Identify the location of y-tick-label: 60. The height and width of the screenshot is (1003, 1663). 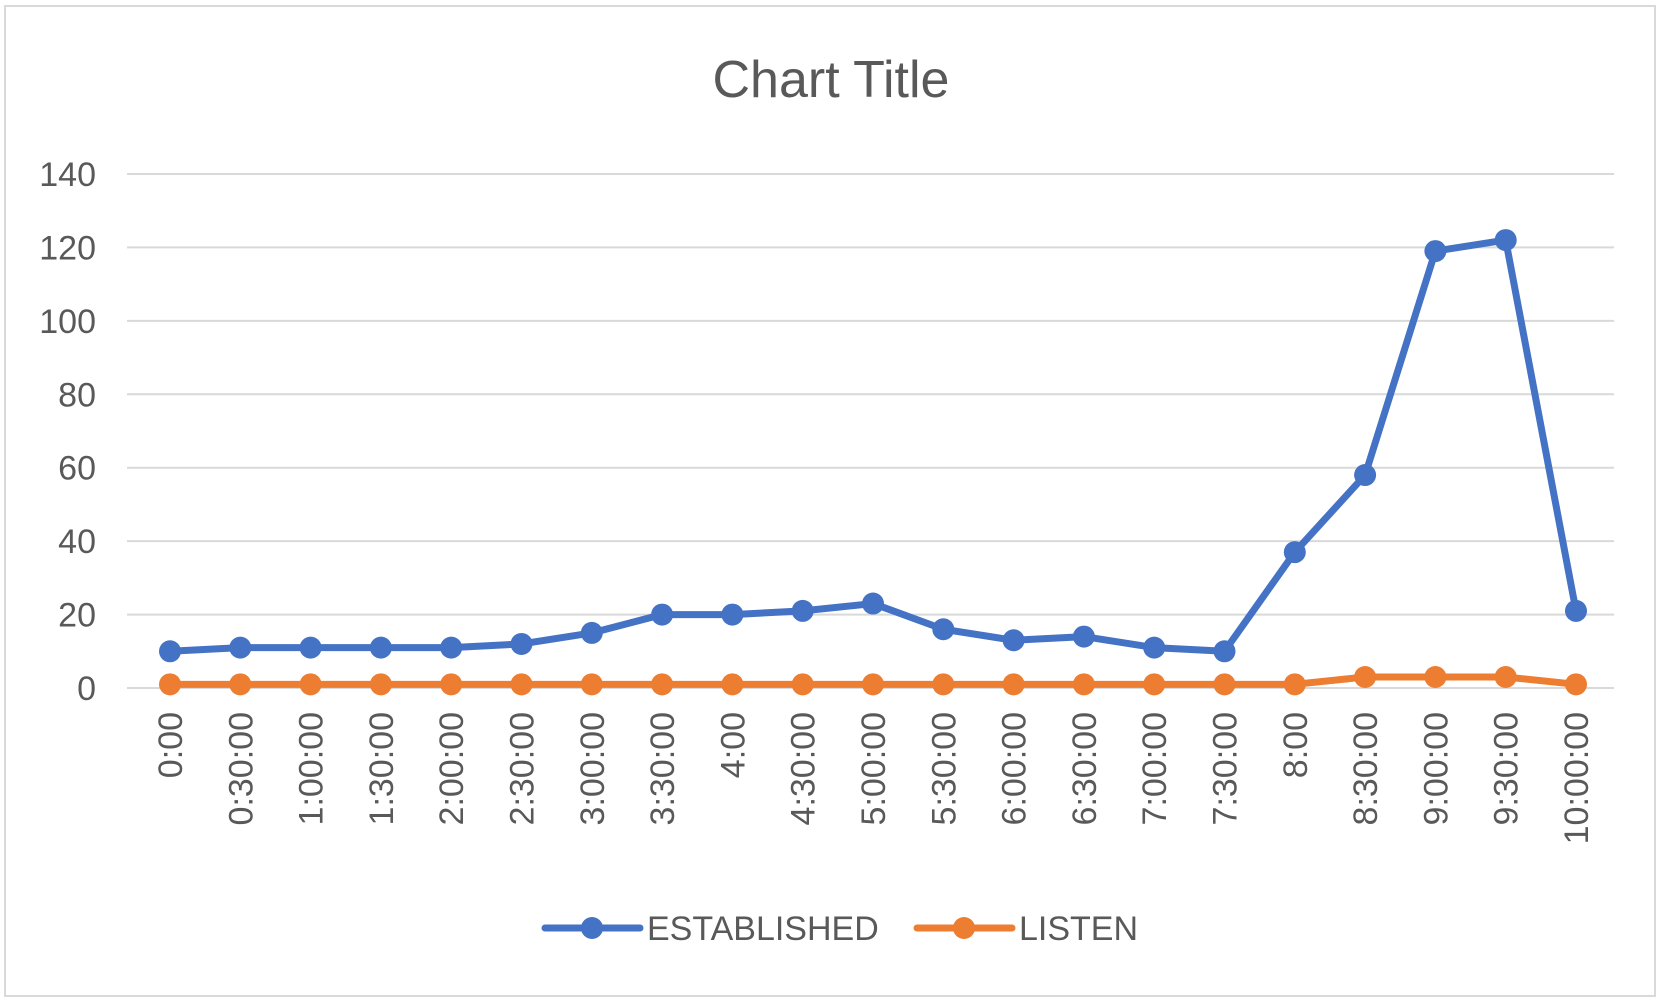
(77, 469).